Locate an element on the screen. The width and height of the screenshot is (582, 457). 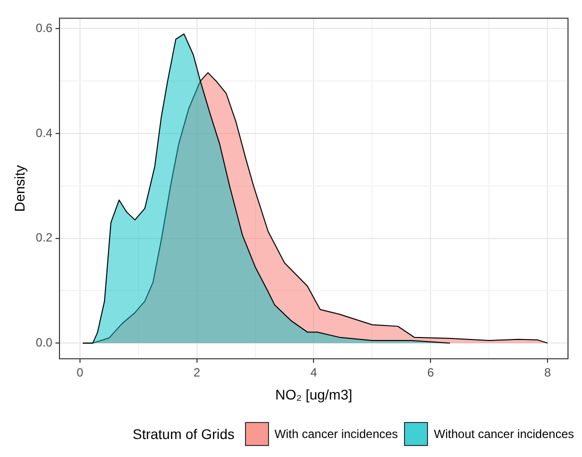
y-tick-label: 0.0 is located at coordinates (44, 342).